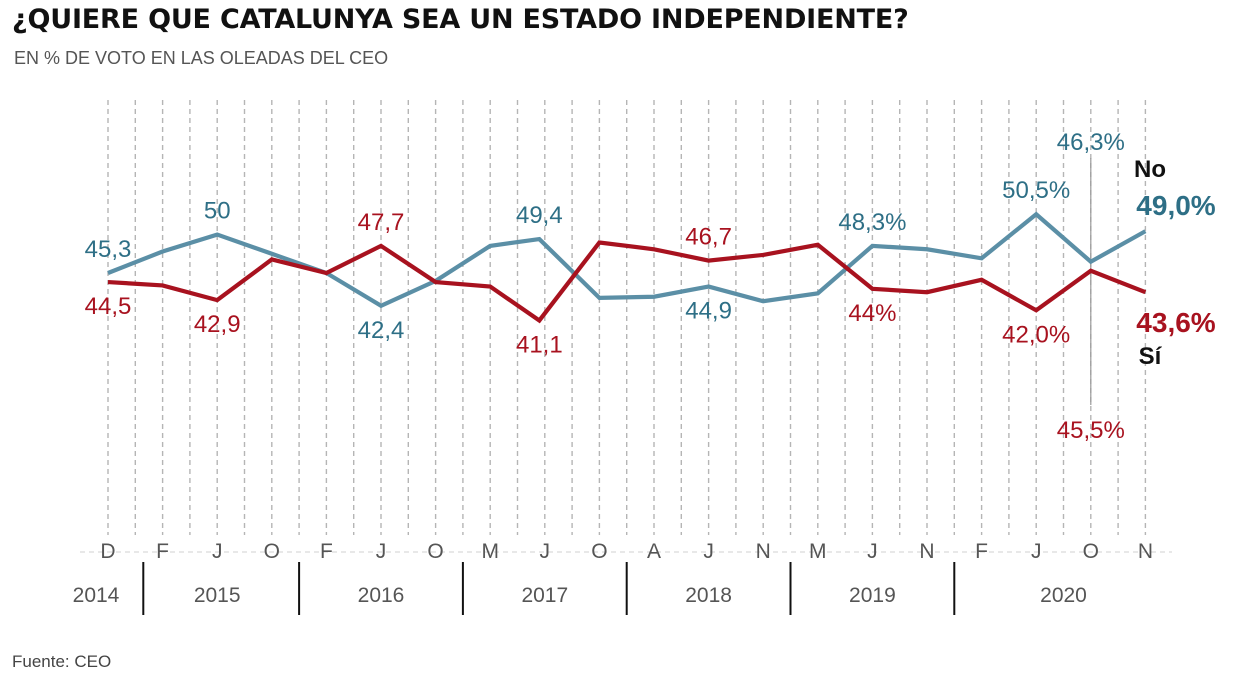  Describe the element at coordinates (381, 330) in the screenshot. I see `data-label: 42,4` at that location.